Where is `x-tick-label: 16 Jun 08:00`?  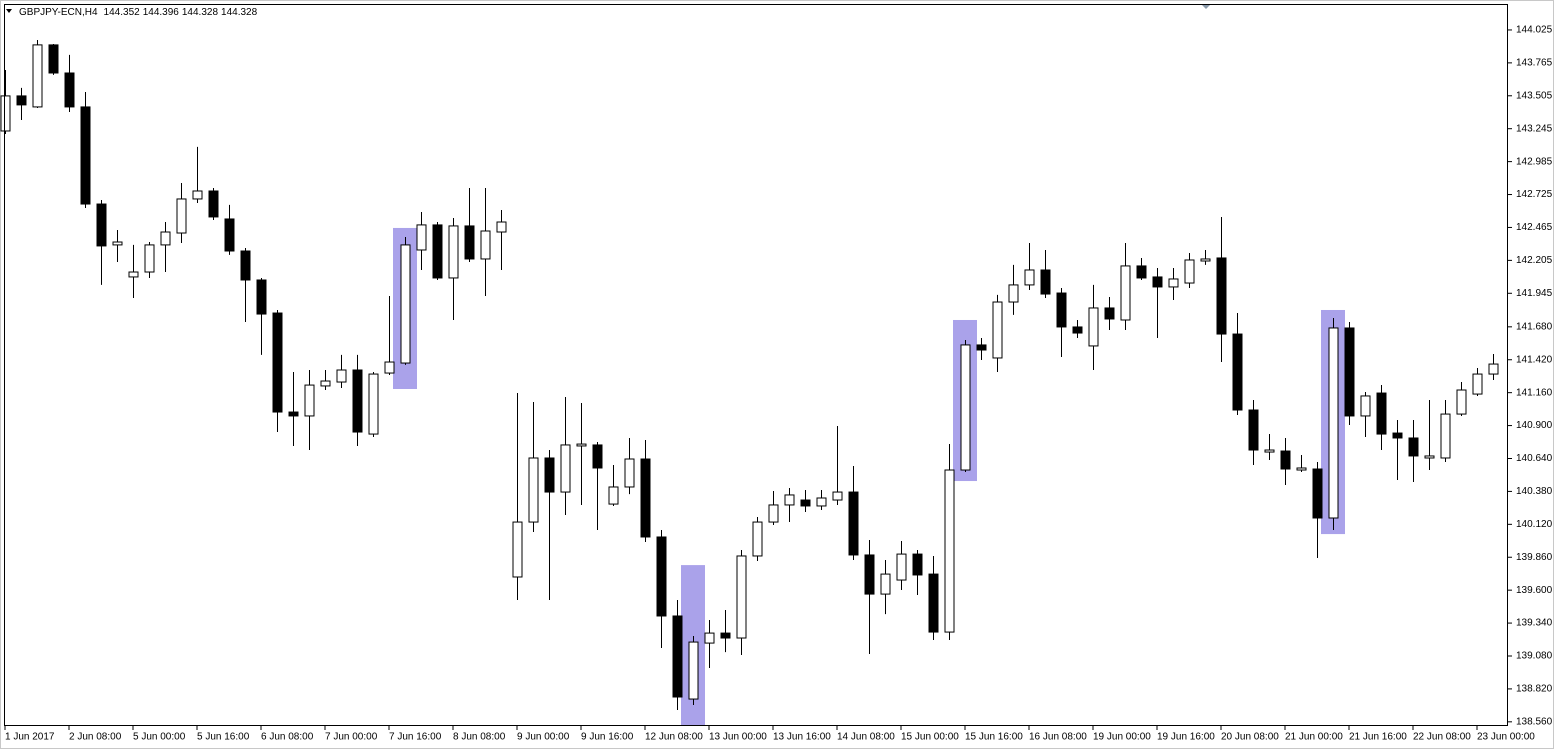
x-tick-label: 16 Jun 08:00 is located at coordinates (1058, 737).